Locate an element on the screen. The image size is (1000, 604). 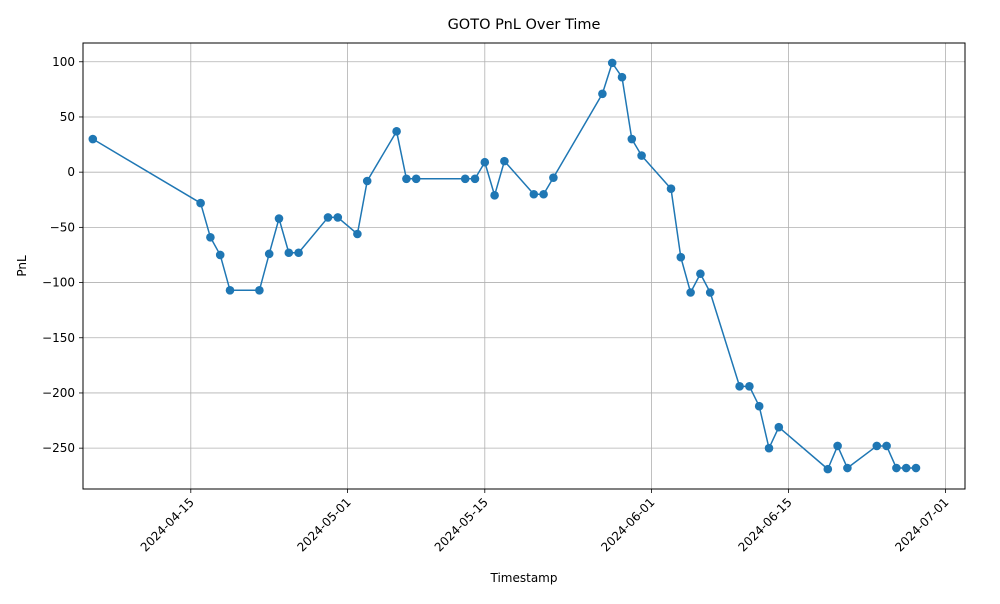
x-tick-label: 2024-04-15 is located at coordinates (167, 524).